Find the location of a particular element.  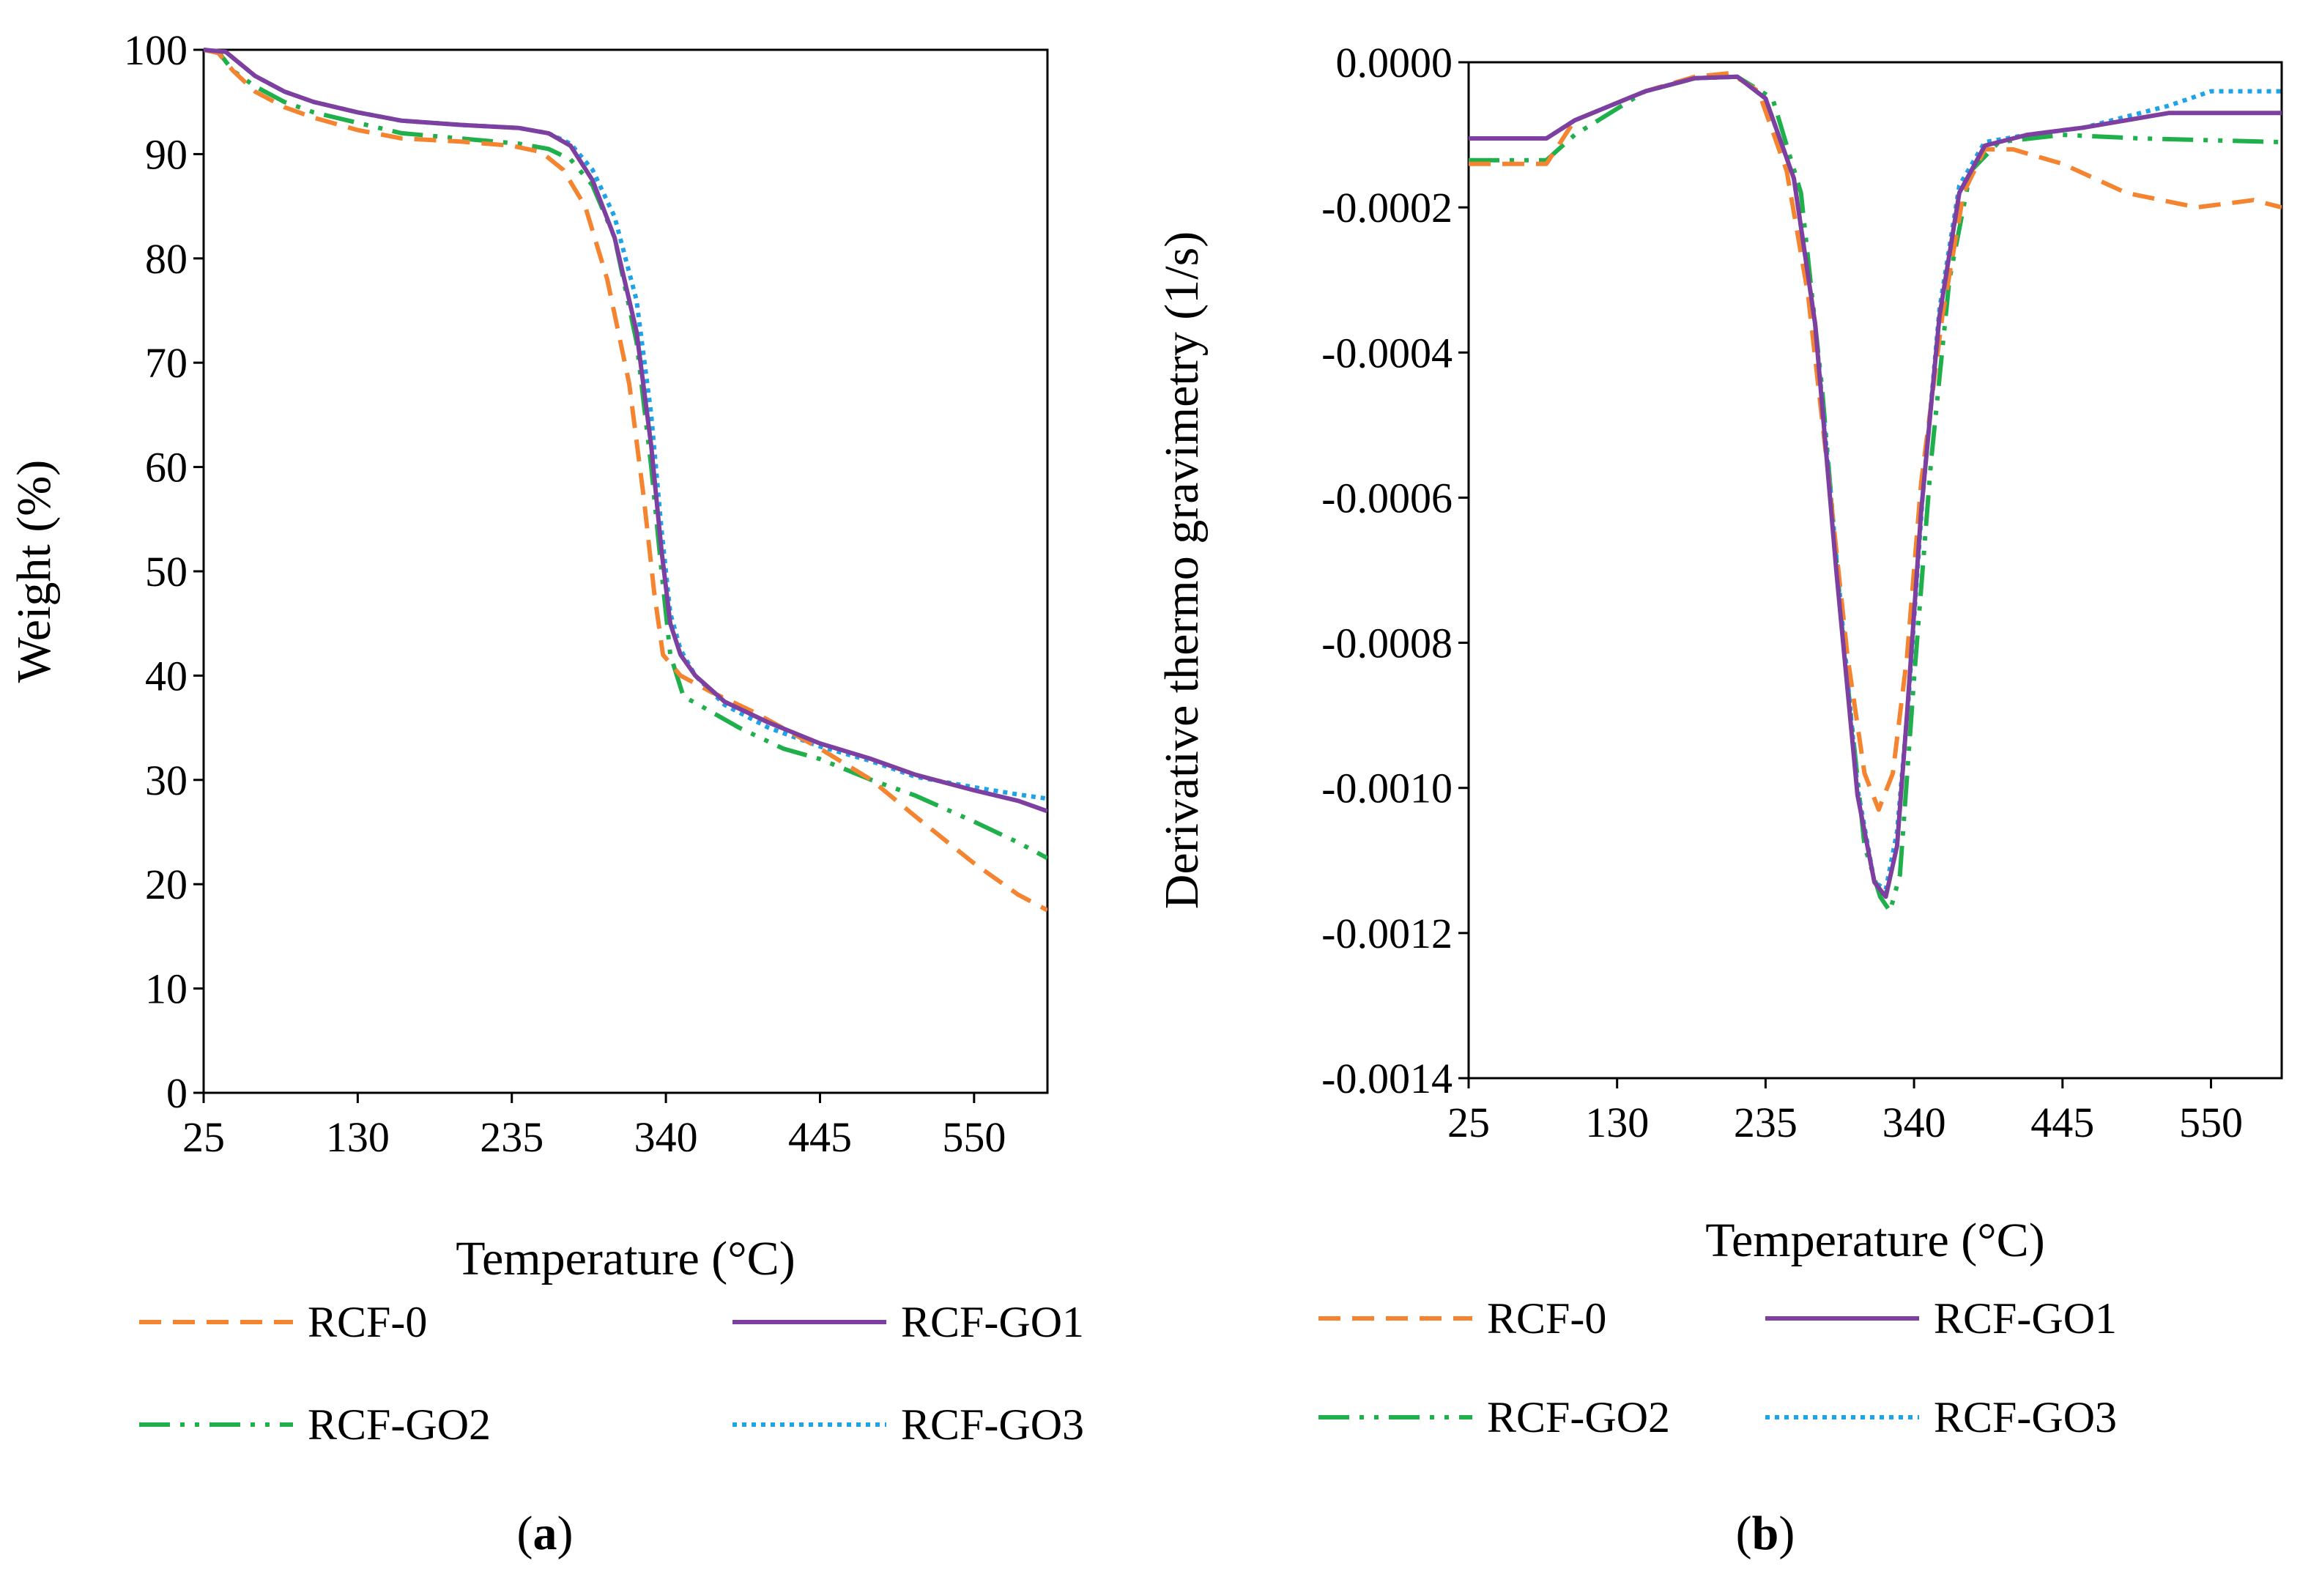

panel-label-b: (b) is located at coordinates (1765, 1534).